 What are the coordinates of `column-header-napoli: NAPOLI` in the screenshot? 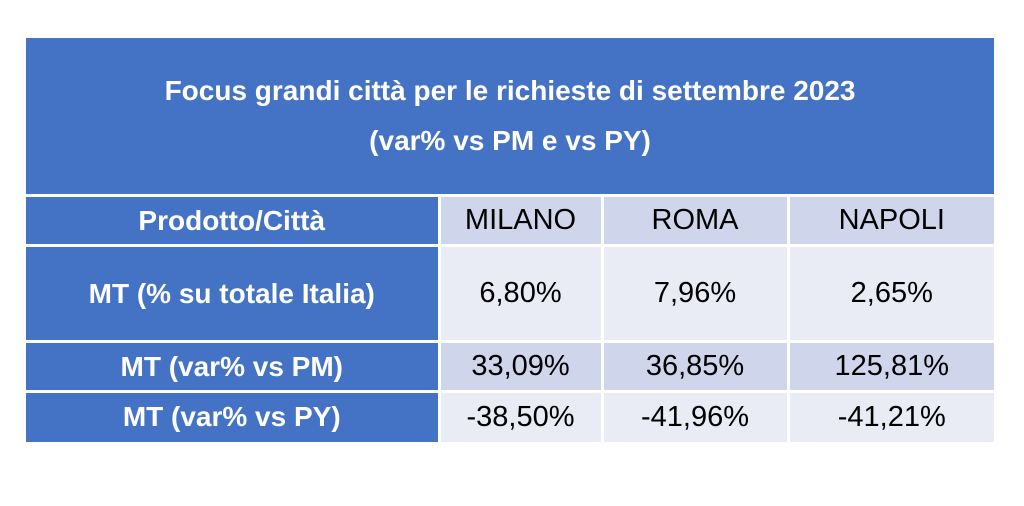 It's located at (890, 221).